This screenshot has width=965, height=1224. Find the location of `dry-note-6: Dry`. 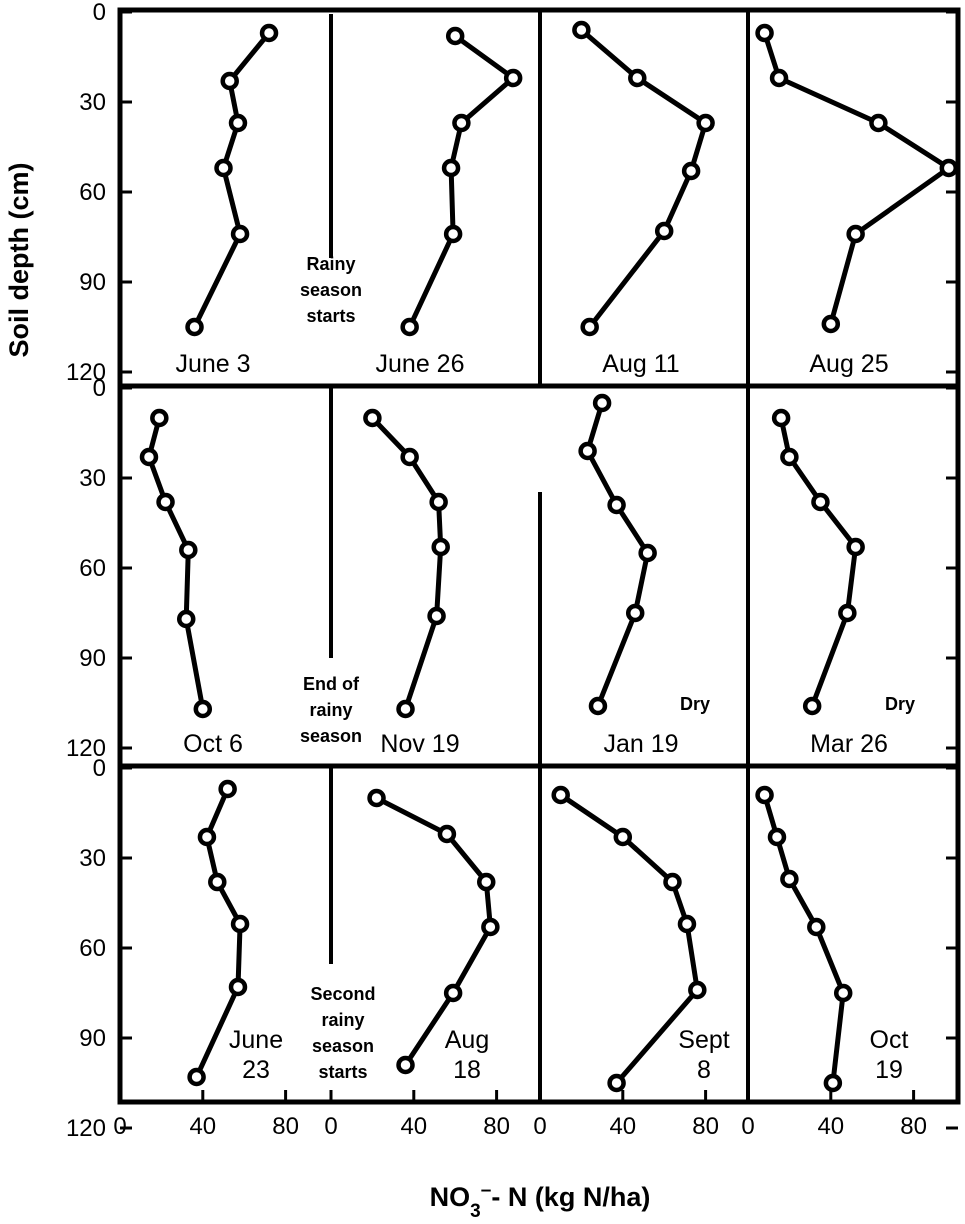

dry-note-6: Dry is located at coordinates (695, 704).